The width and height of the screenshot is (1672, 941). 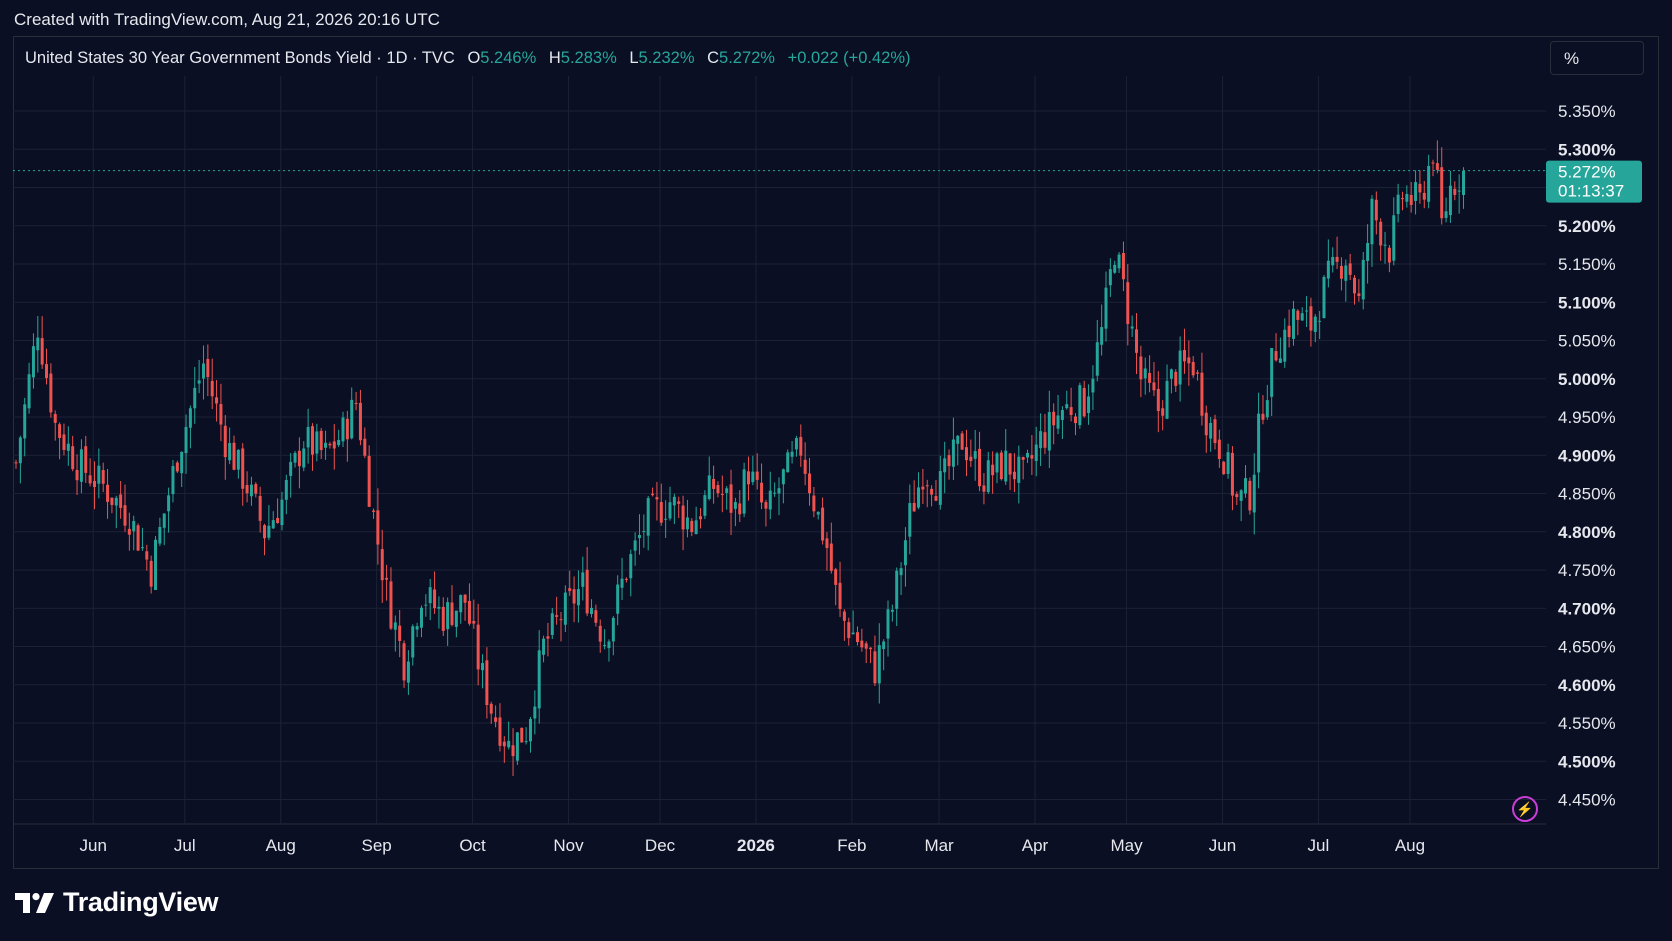 What do you see at coordinates (1222, 845) in the screenshot?
I see `x-tick-label: Jun` at bounding box center [1222, 845].